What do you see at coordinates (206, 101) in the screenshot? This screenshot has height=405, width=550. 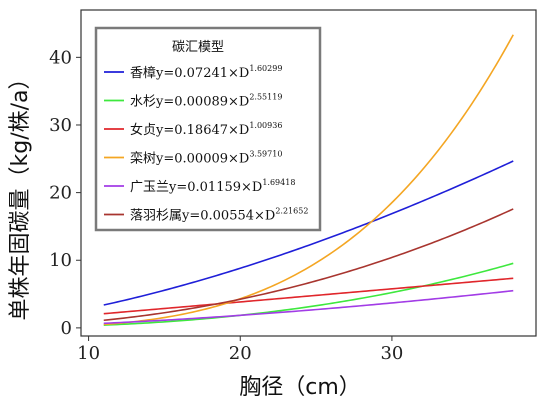 I see `legend-label: 水杉y=0.00089×D2.55119` at bounding box center [206, 101].